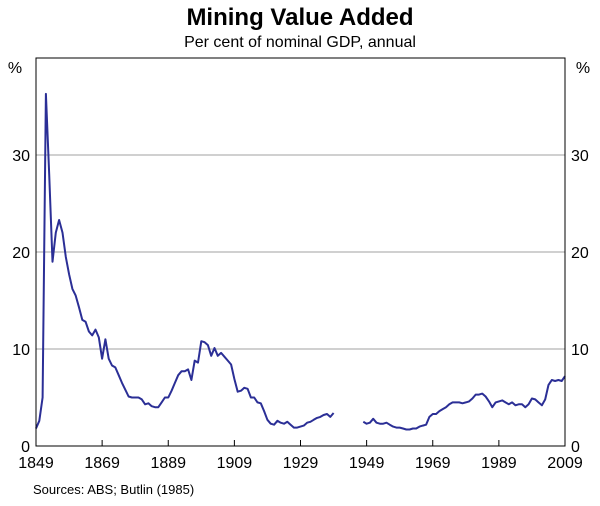  Describe the element at coordinates (580, 156) in the screenshot. I see `y-tick-label-right: 30` at that location.